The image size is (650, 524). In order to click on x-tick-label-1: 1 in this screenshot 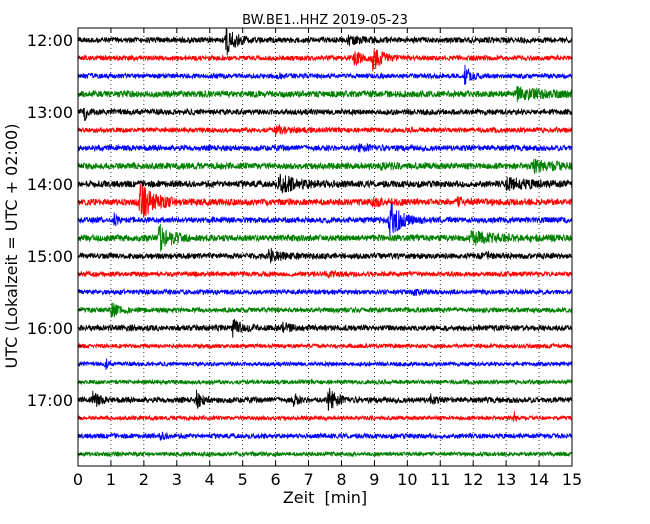, I will do `click(111, 479)`.